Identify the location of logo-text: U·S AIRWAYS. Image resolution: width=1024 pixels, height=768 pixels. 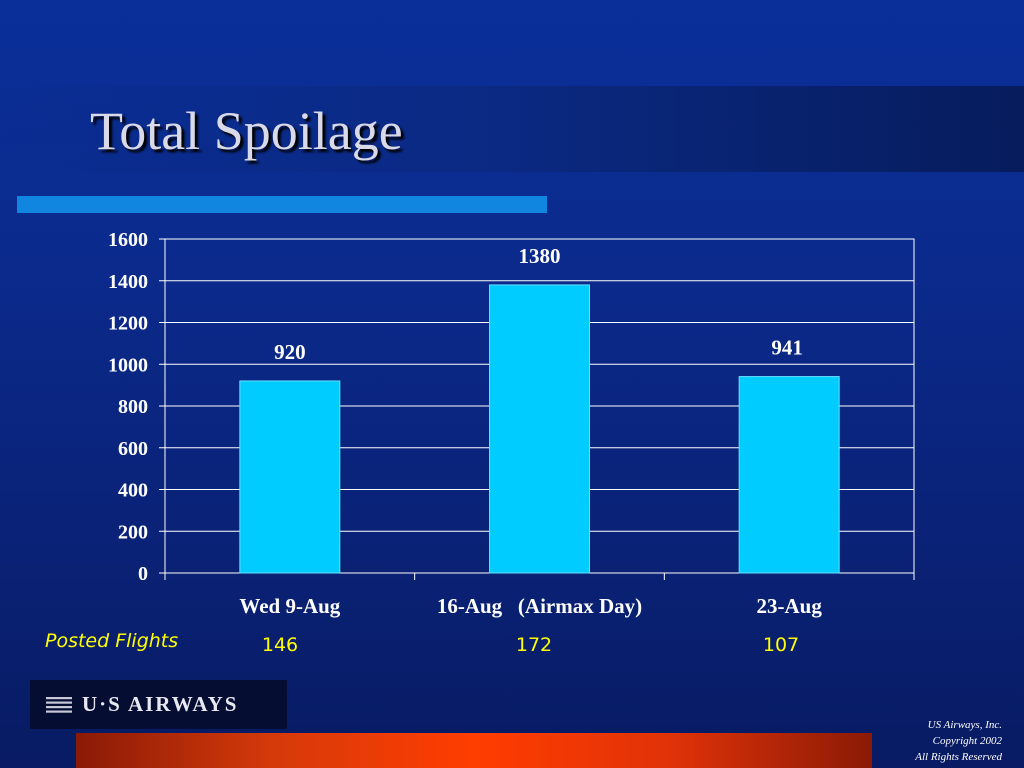
(160, 704).